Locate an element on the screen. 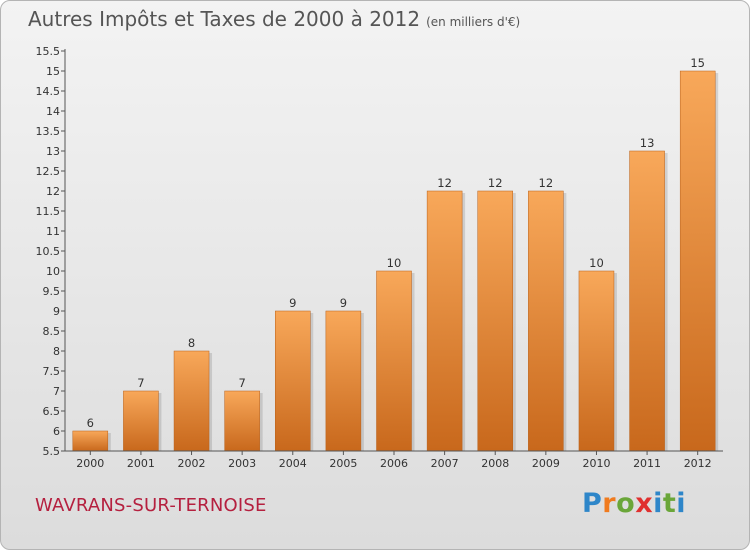 Image resolution: width=750 pixels, height=550 pixels. value-label-2003: 7 is located at coordinates (241, 383).